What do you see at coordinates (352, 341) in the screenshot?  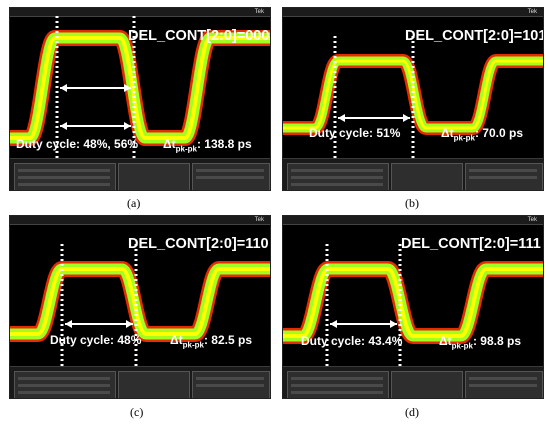 I see `duty-cycle-label: Duty cycle: 43.4%` at bounding box center [352, 341].